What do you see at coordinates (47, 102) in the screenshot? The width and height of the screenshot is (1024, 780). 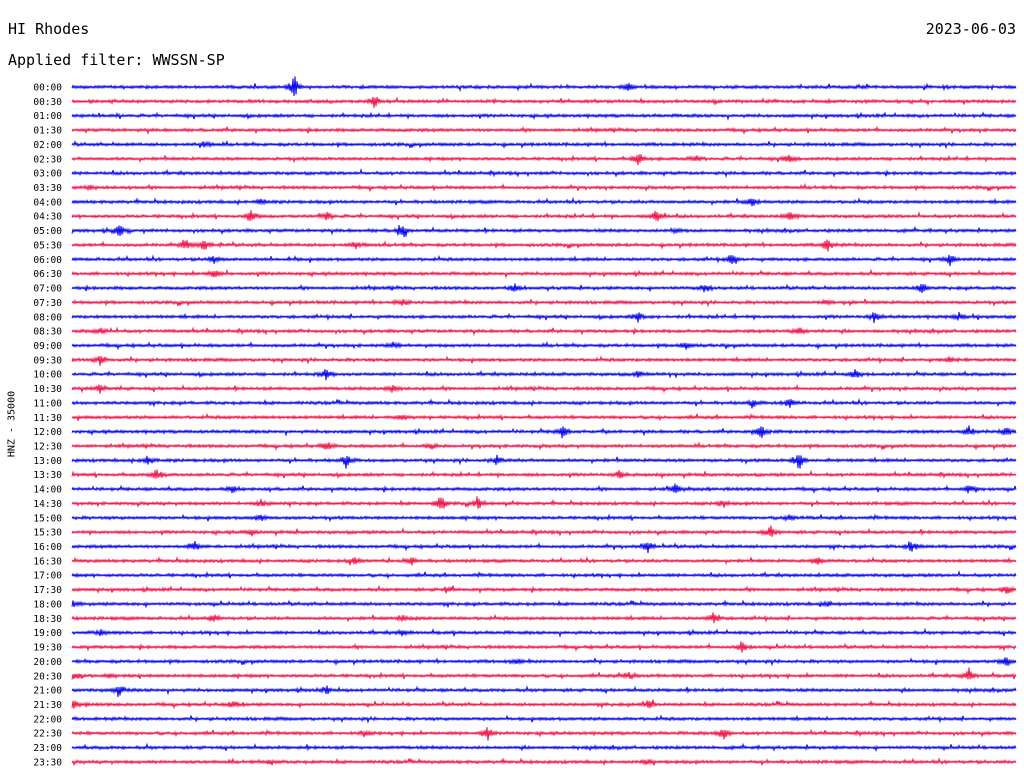 I see `row-time-label: 00:30` at bounding box center [47, 102].